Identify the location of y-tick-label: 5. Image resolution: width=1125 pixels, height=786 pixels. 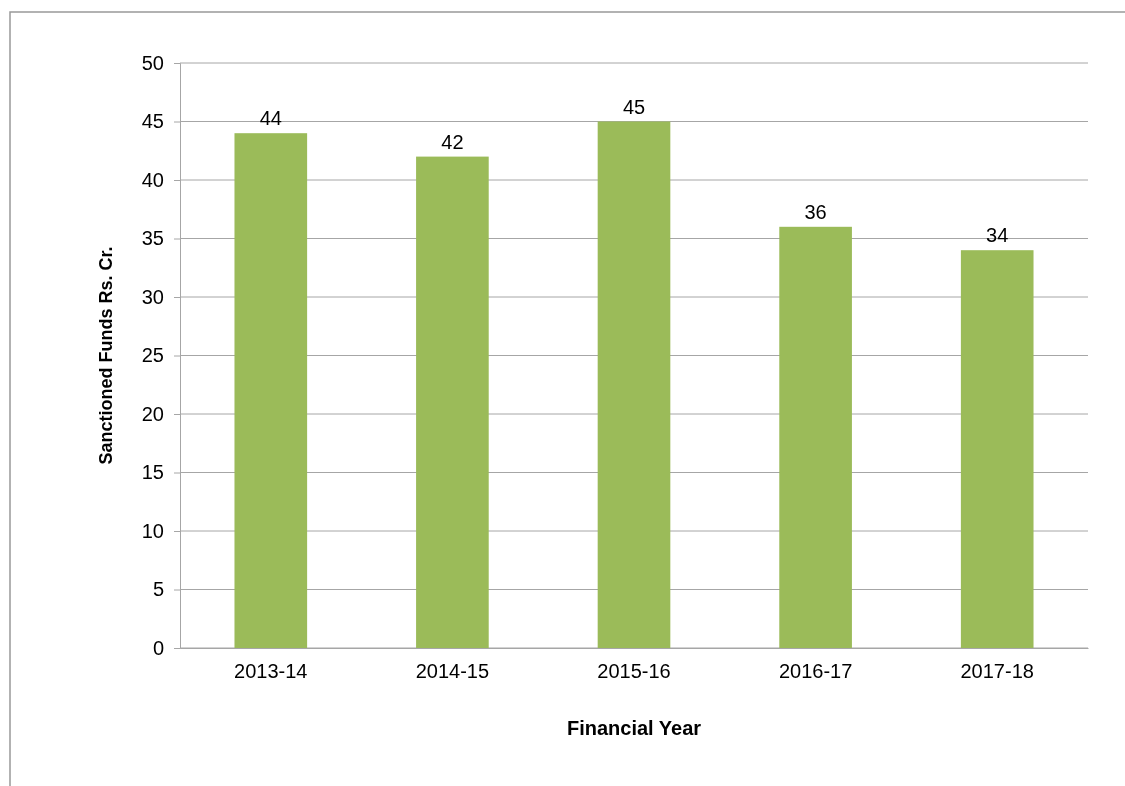
(158, 589).